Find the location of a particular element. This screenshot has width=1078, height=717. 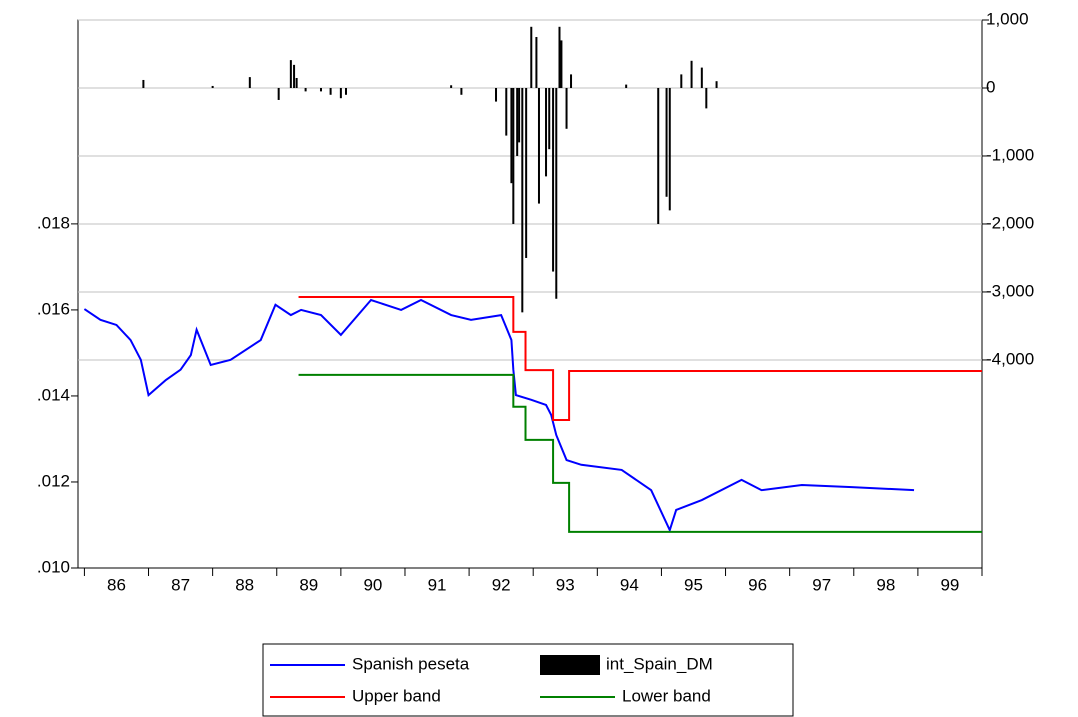

x-tick-label: 88 is located at coordinates (244, 584).